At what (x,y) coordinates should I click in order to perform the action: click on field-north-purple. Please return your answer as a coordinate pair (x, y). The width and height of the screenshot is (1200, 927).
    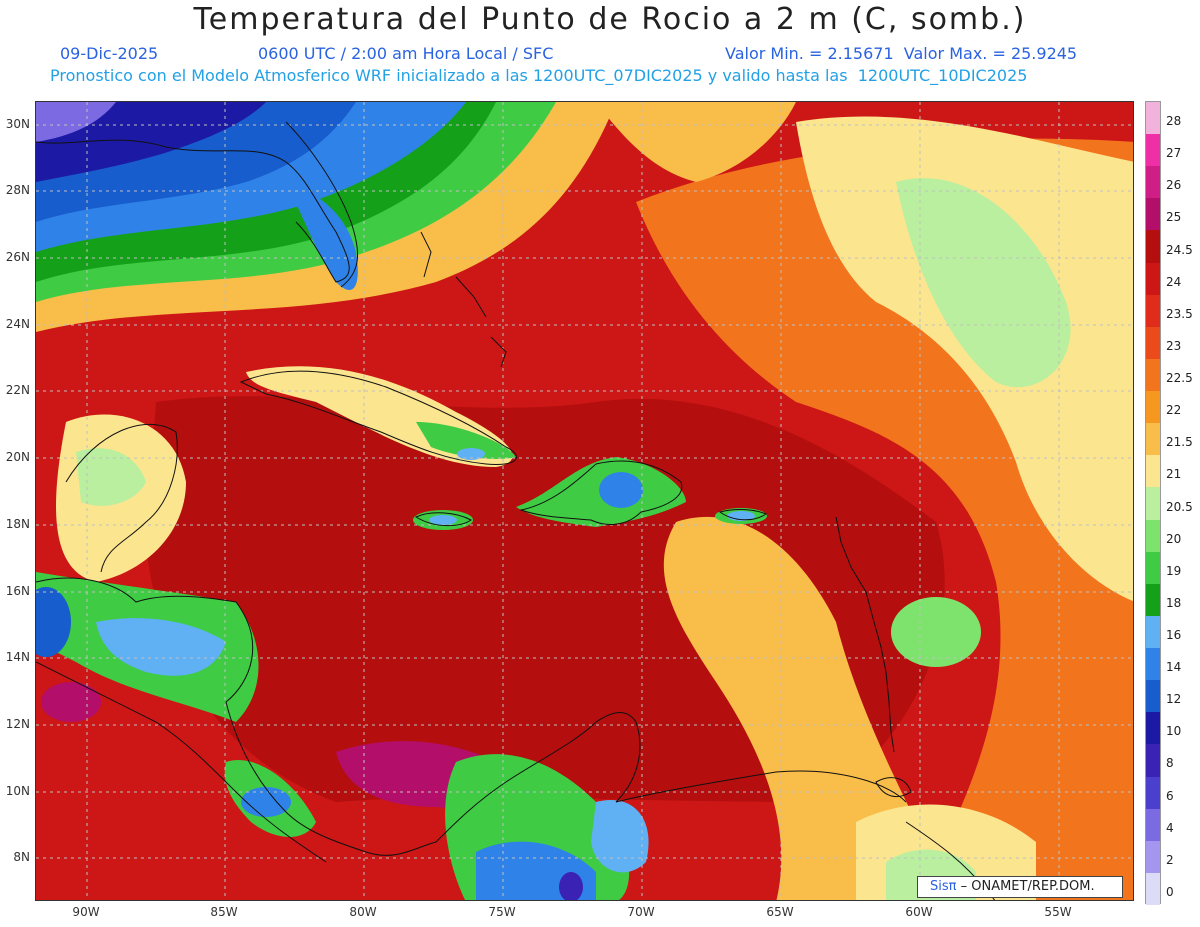
    Looking at the image, I should click on (76, 122).